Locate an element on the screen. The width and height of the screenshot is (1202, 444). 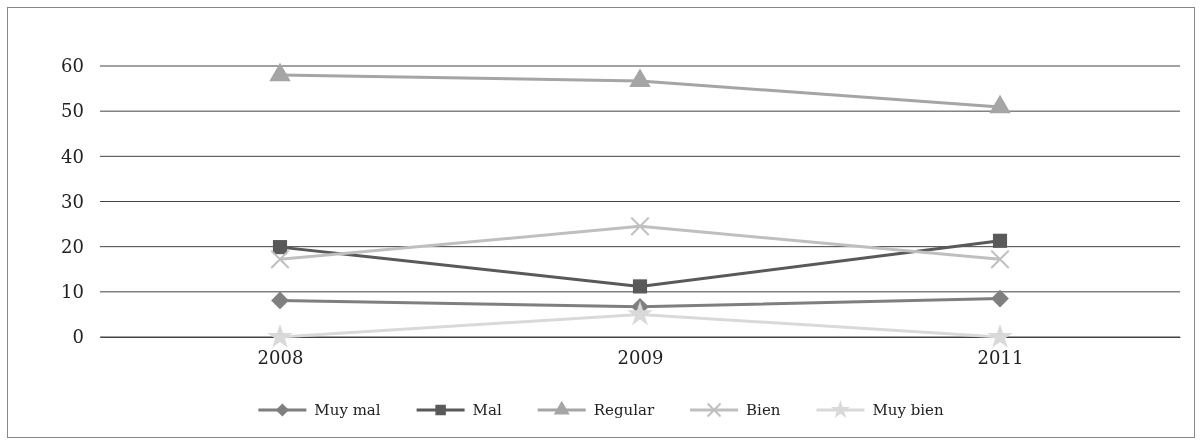
legend-label: Mal is located at coordinates (487, 410).